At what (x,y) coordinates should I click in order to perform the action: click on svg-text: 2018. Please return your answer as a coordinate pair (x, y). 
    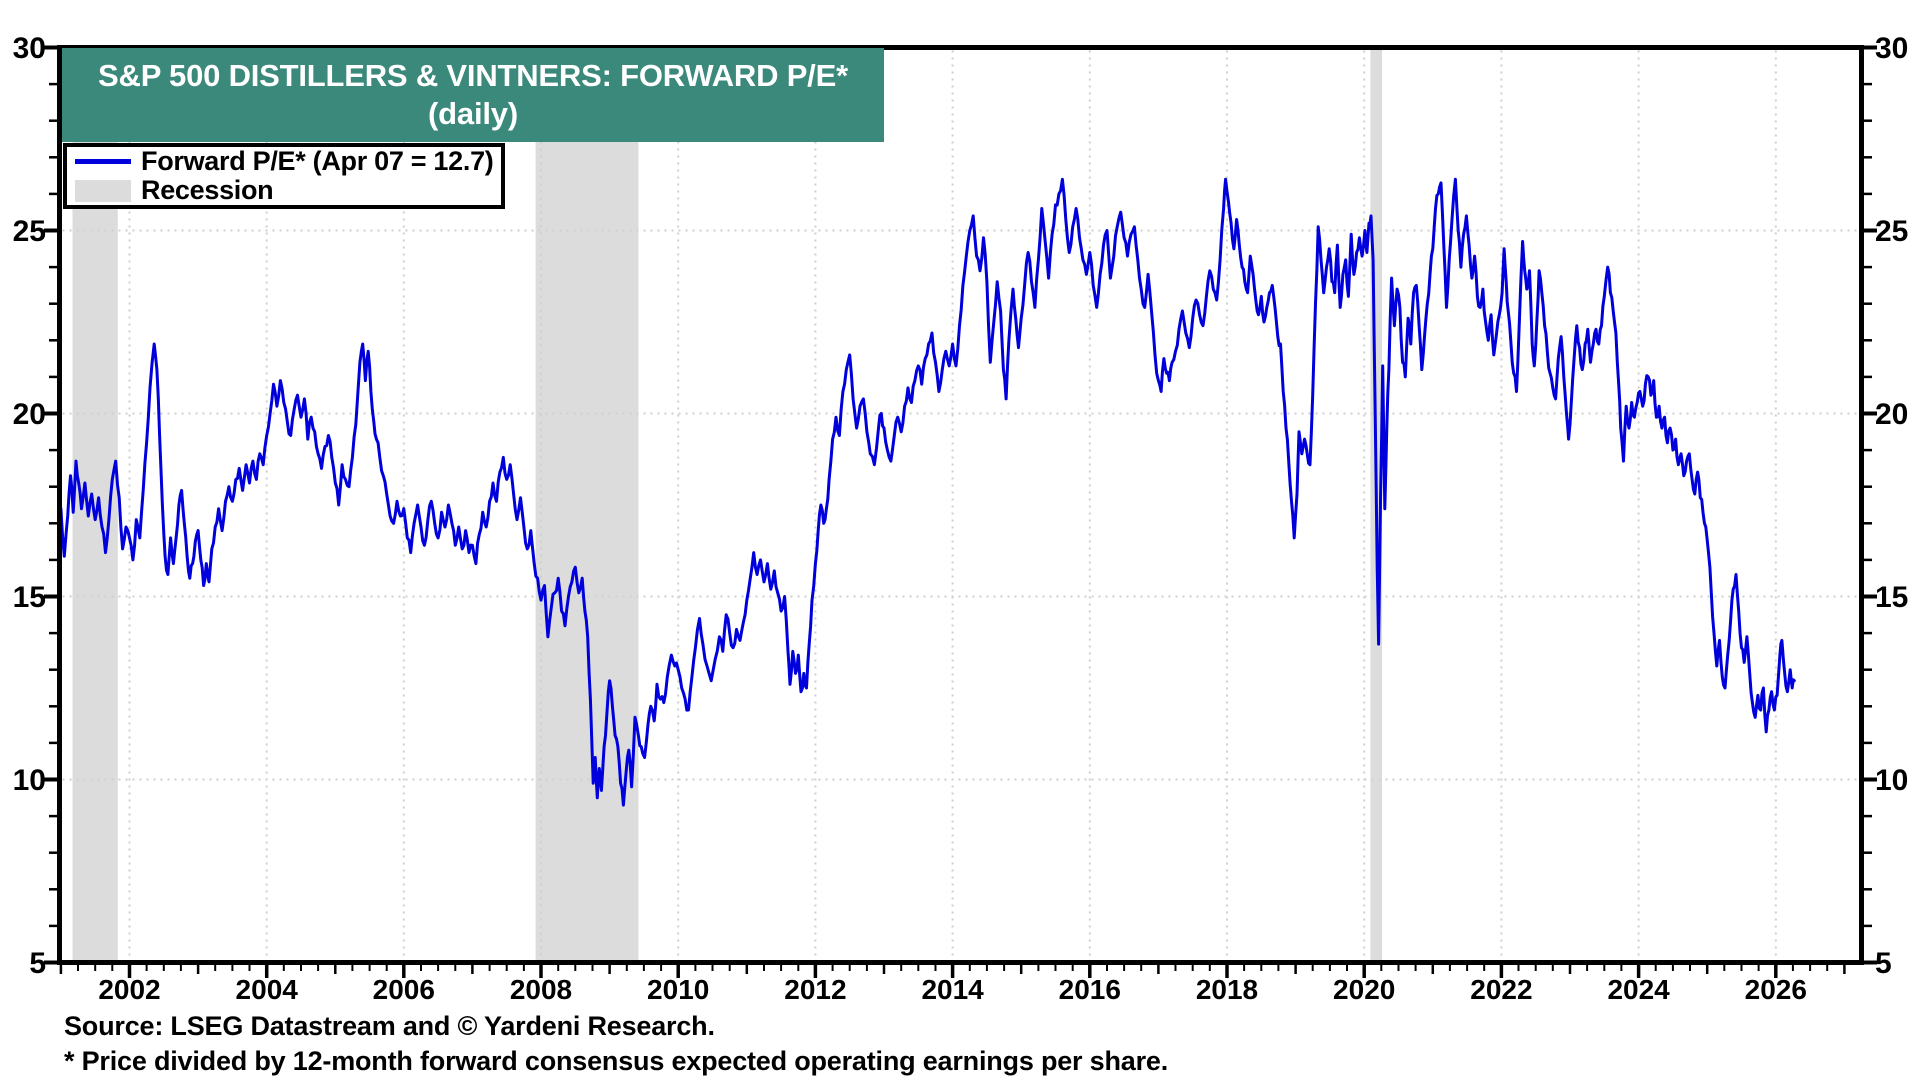
    Looking at the image, I should click on (1227, 989).